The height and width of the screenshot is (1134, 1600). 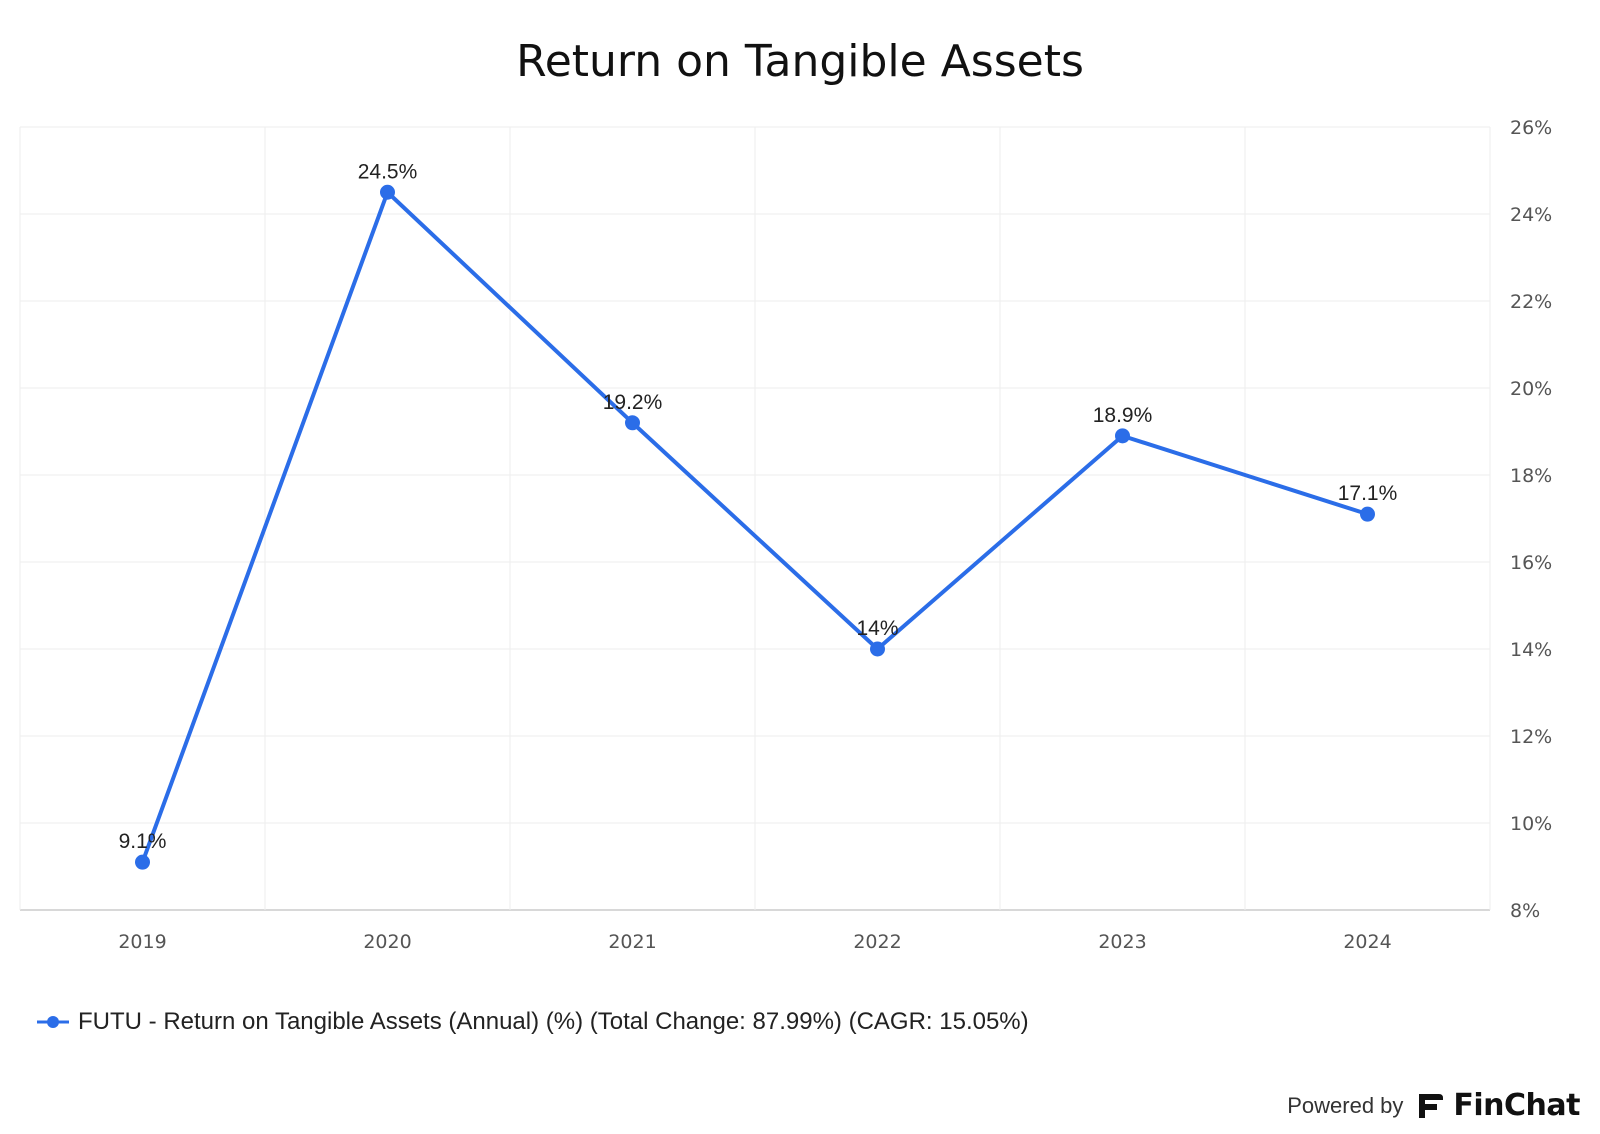 What do you see at coordinates (1531, 128) in the screenshot?
I see `y-tick-label: 26%` at bounding box center [1531, 128].